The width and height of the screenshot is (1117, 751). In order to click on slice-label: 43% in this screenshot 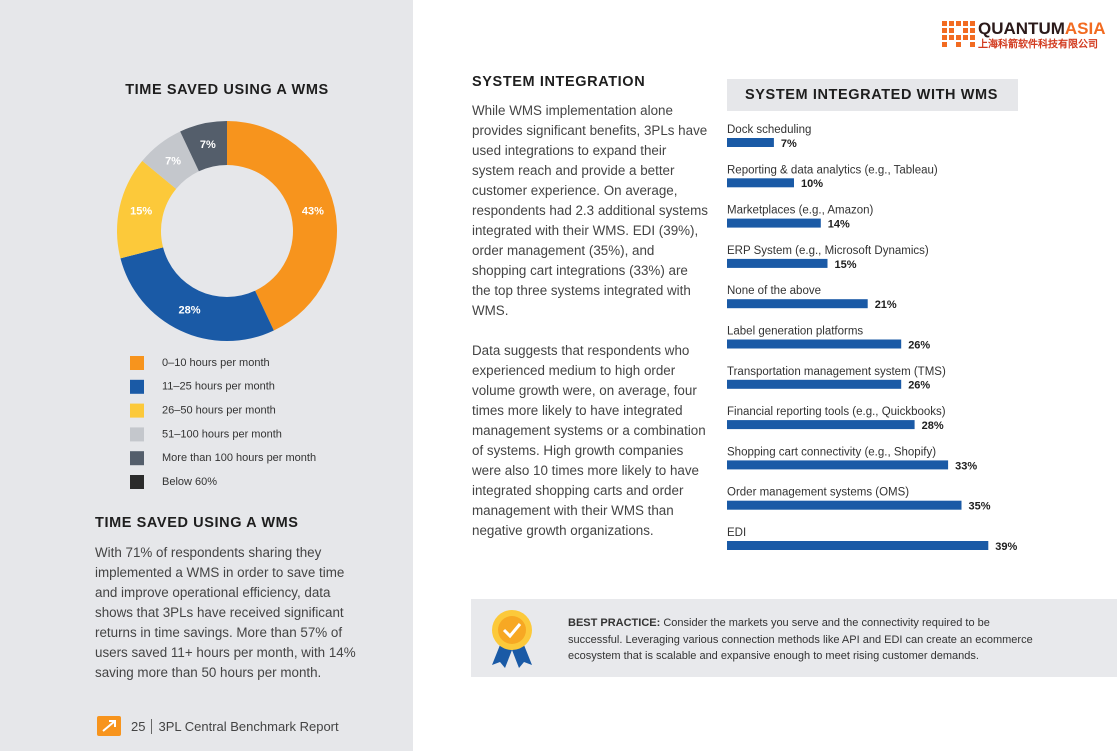, I will do `click(313, 212)`.